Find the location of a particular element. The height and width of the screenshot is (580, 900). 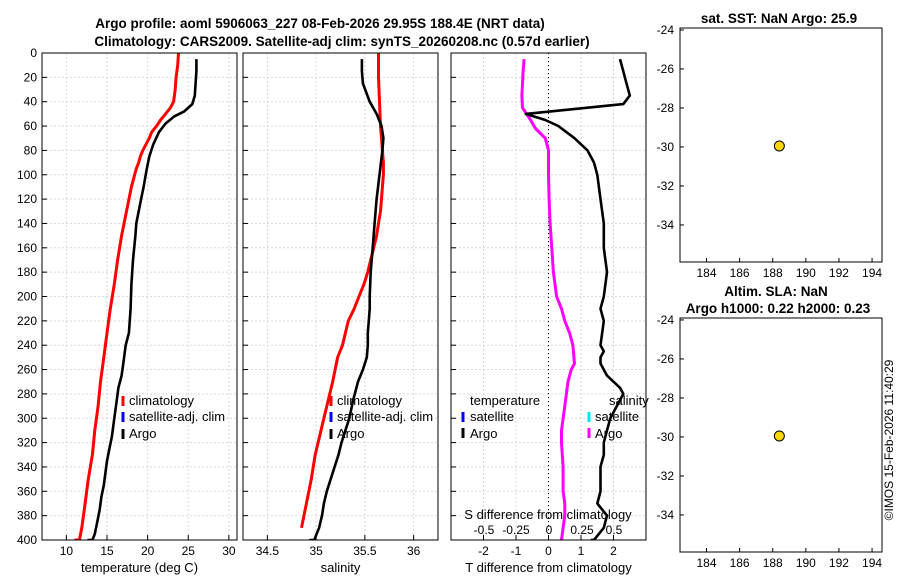

temperature-x-tick-label: 30 is located at coordinates (229, 551).